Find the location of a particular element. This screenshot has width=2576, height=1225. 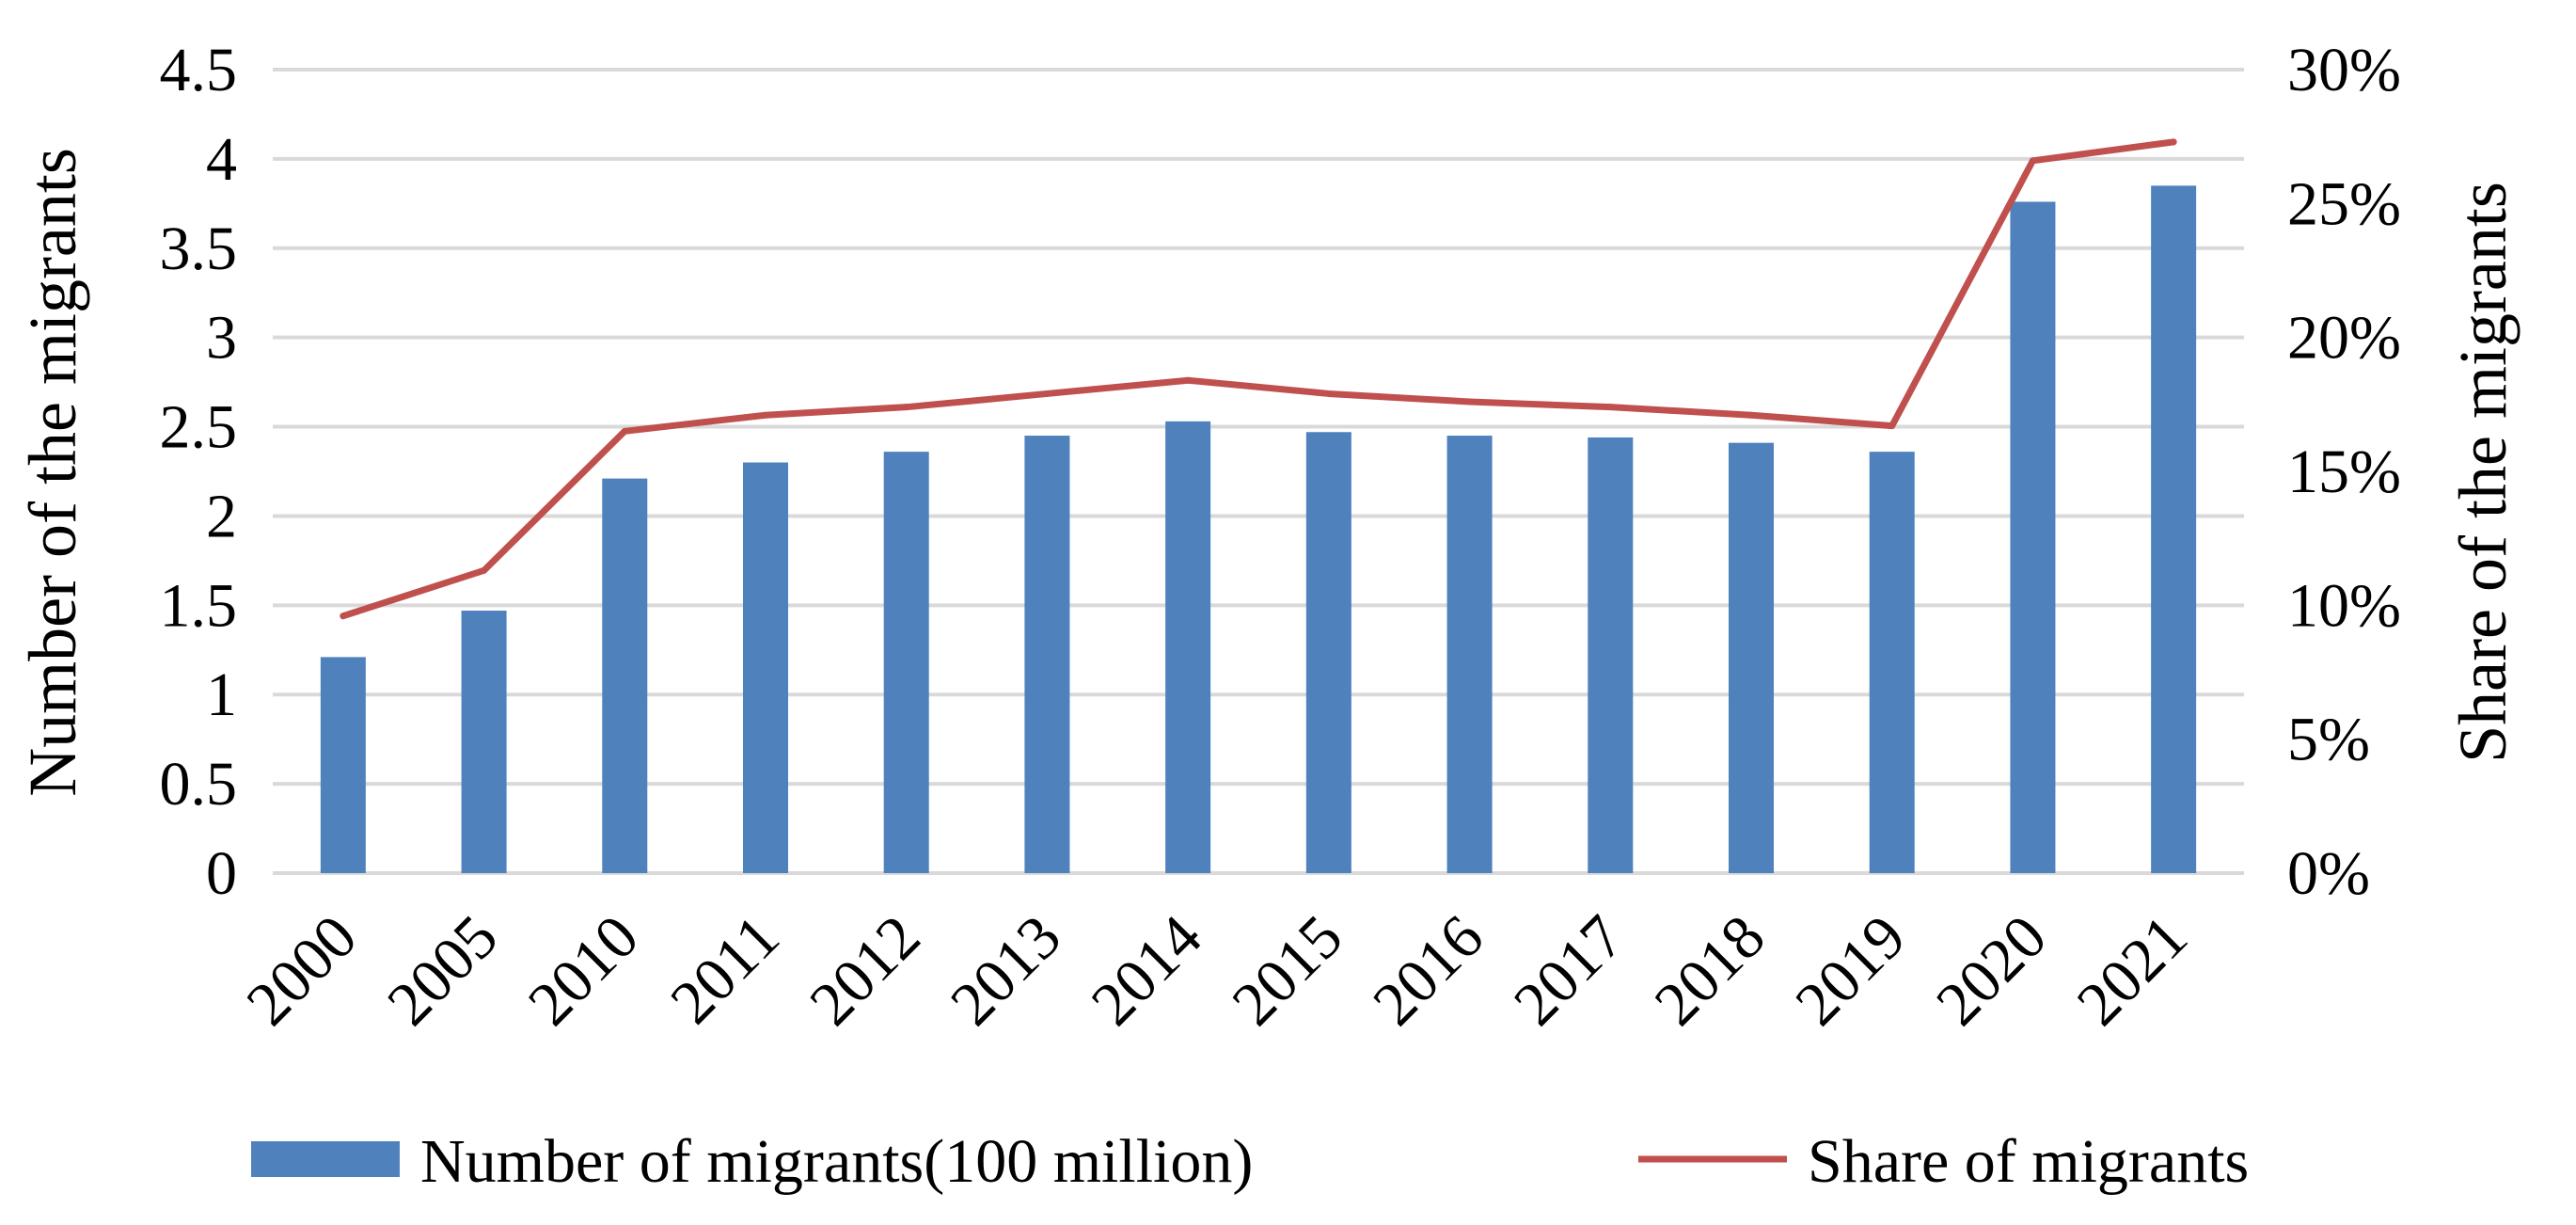

right-tick-label: 20% is located at coordinates (2344, 339).